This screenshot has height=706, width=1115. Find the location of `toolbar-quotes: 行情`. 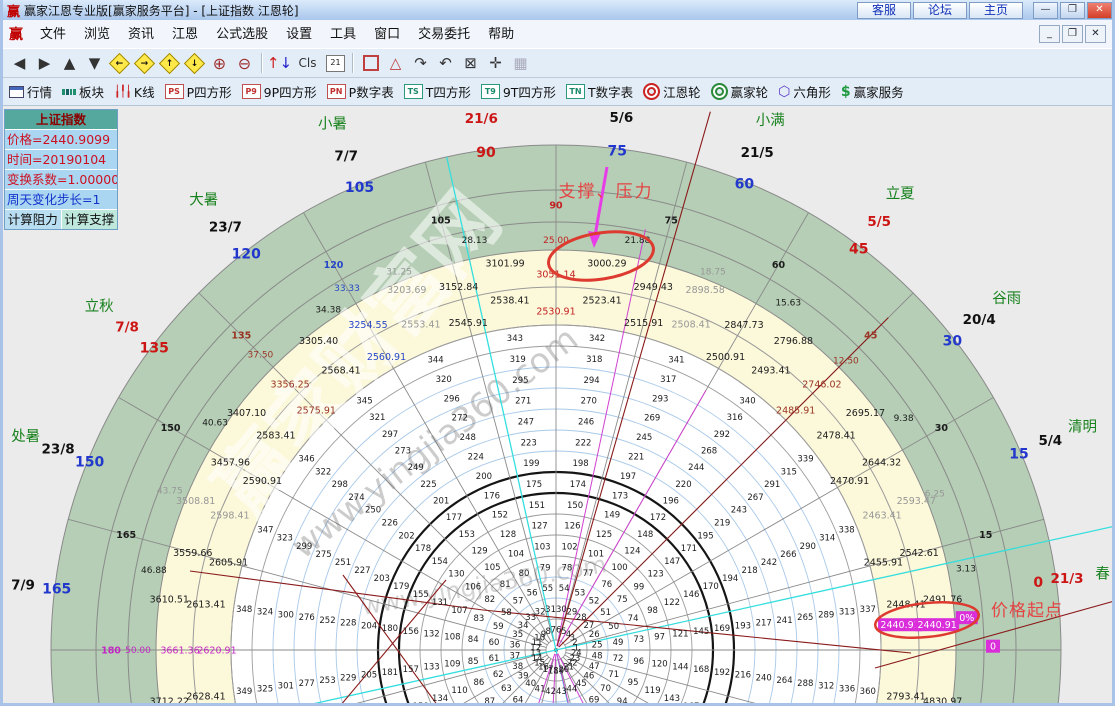

toolbar-quotes: 行情 is located at coordinates (30, 91).